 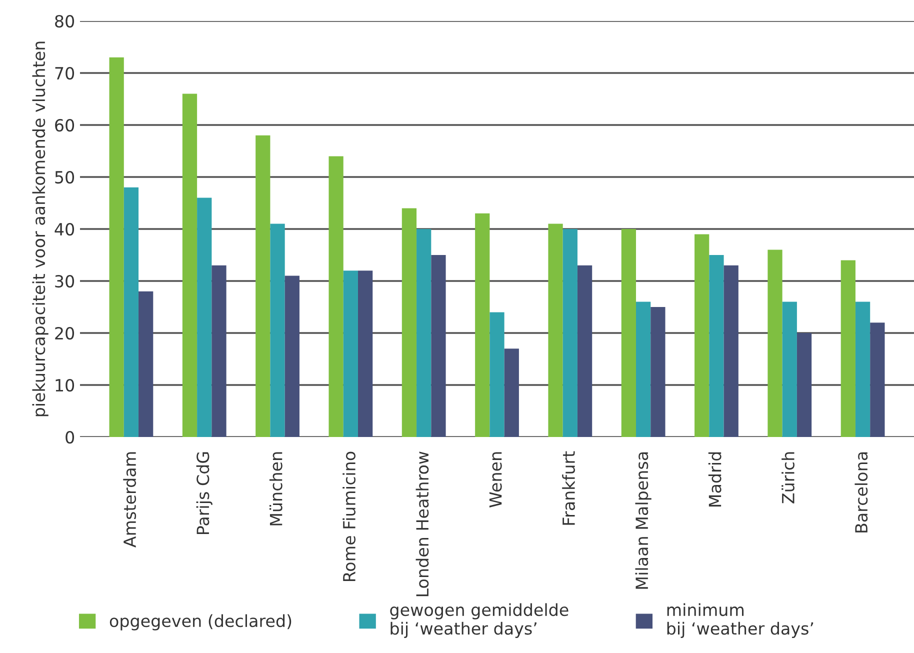 What do you see at coordinates (204, 493) in the screenshot?
I see `x-tick-label: Parijs CdG` at bounding box center [204, 493].